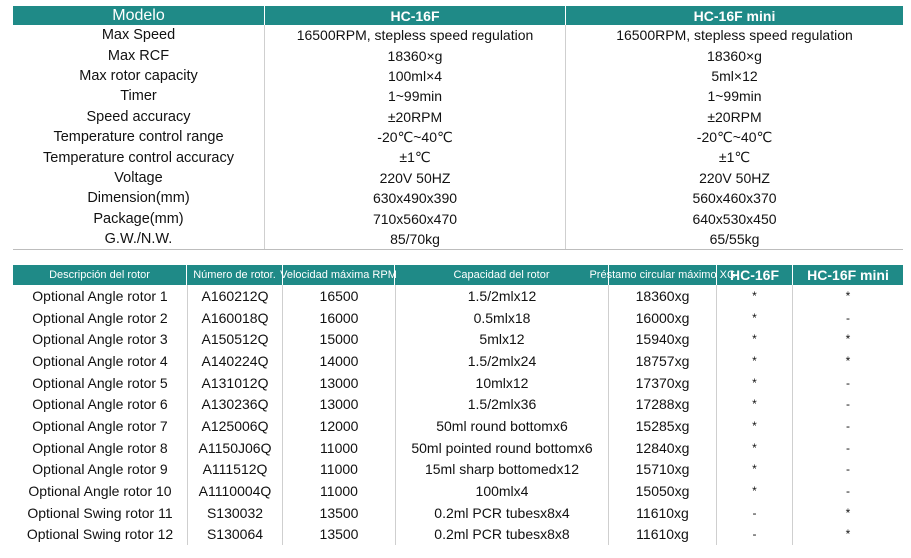 The height and width of the screenshot is (558, 911). Describe the element at coordinates (502, 512) in the screenshot. I see `rotor-capacity-cell: 0.2ml PCR tubesx8x4` at that location.